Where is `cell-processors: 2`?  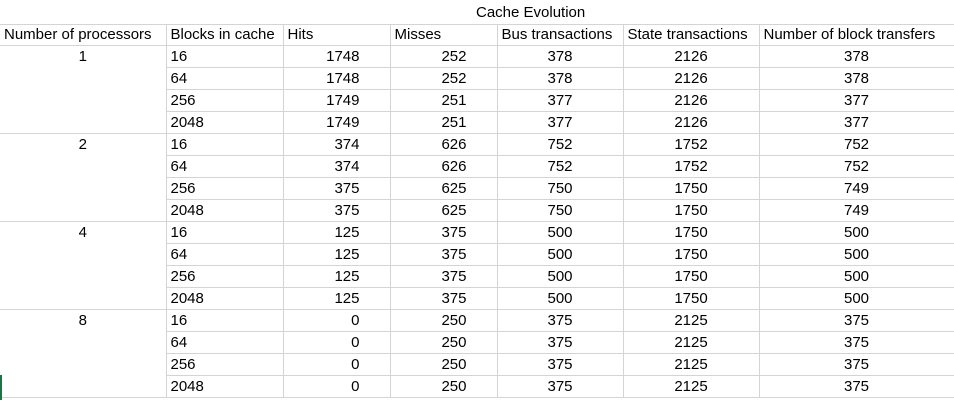 cell-processors: 2 is located at coordinates (83, 177).